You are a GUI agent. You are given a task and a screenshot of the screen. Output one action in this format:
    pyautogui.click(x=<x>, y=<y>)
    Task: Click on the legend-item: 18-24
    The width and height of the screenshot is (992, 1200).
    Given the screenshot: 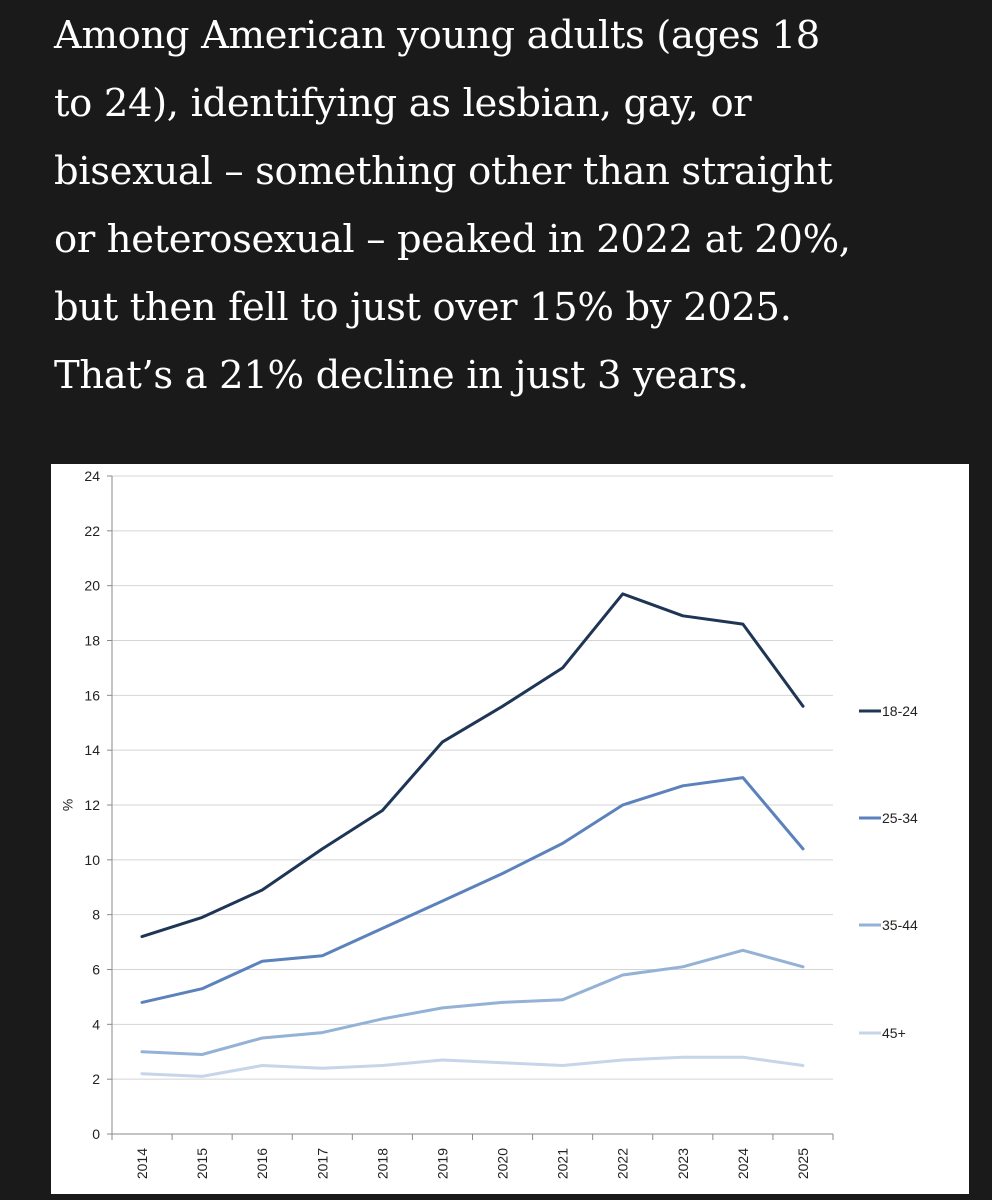 What is the action you would take?
    pyautogui.click(x=888, y=711)
    